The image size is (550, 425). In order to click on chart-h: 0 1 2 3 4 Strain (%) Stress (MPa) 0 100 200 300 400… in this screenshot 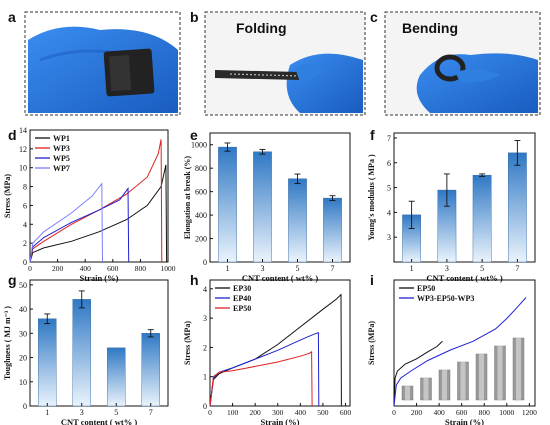, I will do `click(267, 352)`.